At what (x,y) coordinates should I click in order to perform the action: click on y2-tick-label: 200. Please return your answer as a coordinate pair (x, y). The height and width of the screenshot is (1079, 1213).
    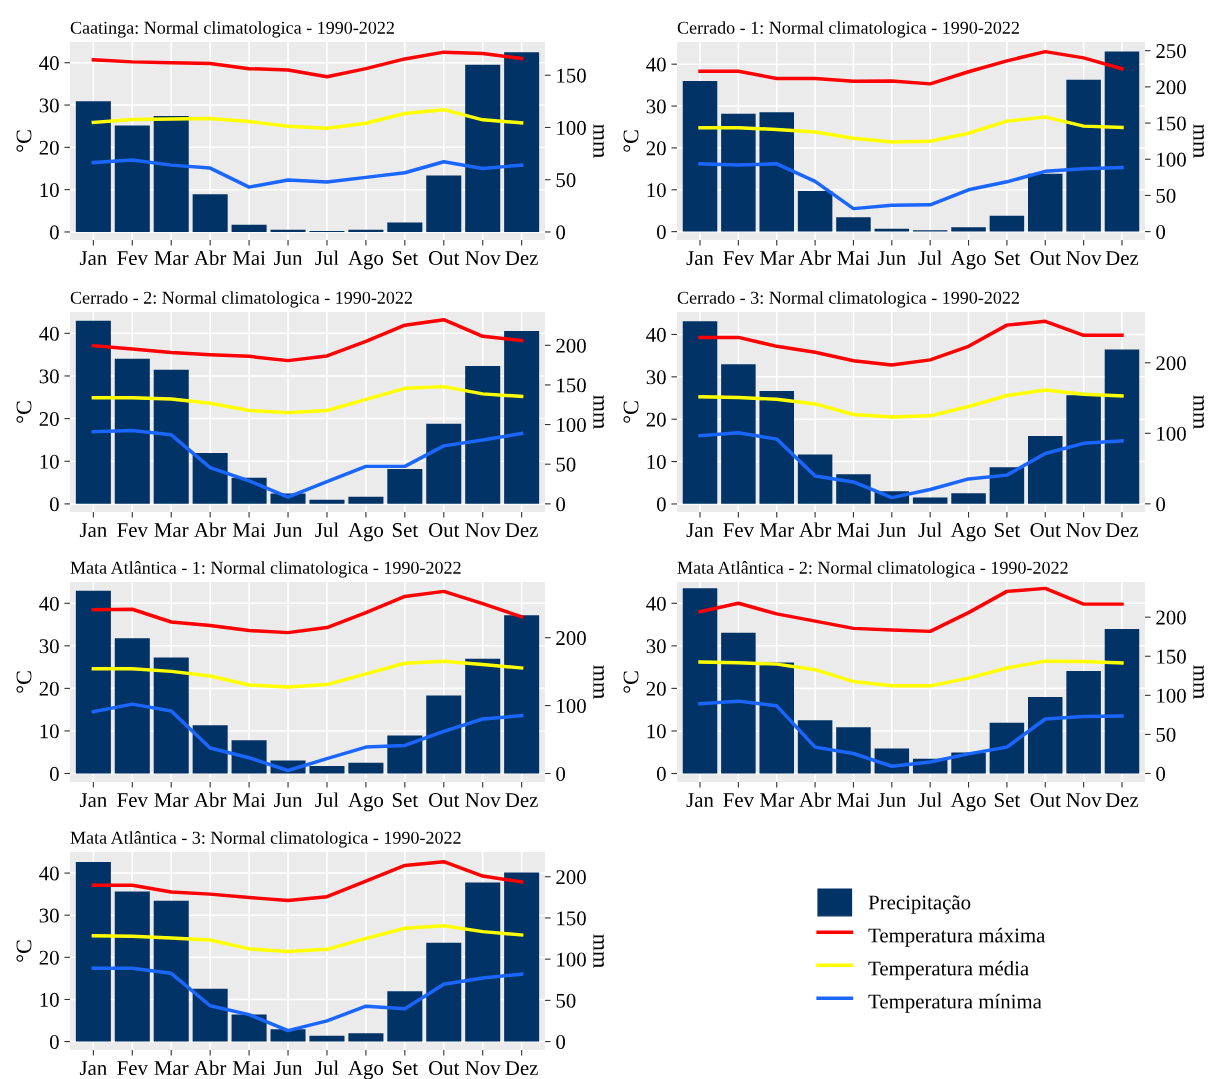
    Looking at the image, I should click on (571, 345).